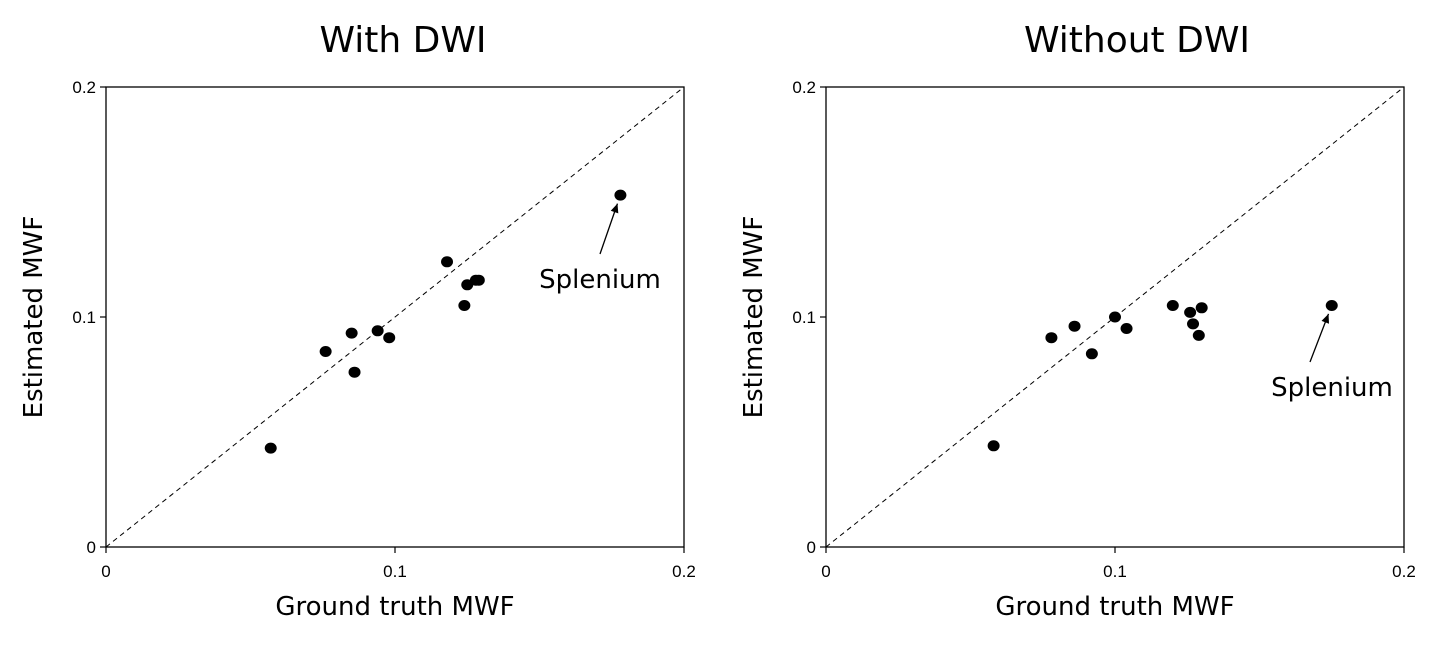 Image resolution: width=1432 pixels, height=651 pixels. Describe the element at coordinates (1137, 40) in the screenshot. I see `chart-title: Without DWI` at that location.